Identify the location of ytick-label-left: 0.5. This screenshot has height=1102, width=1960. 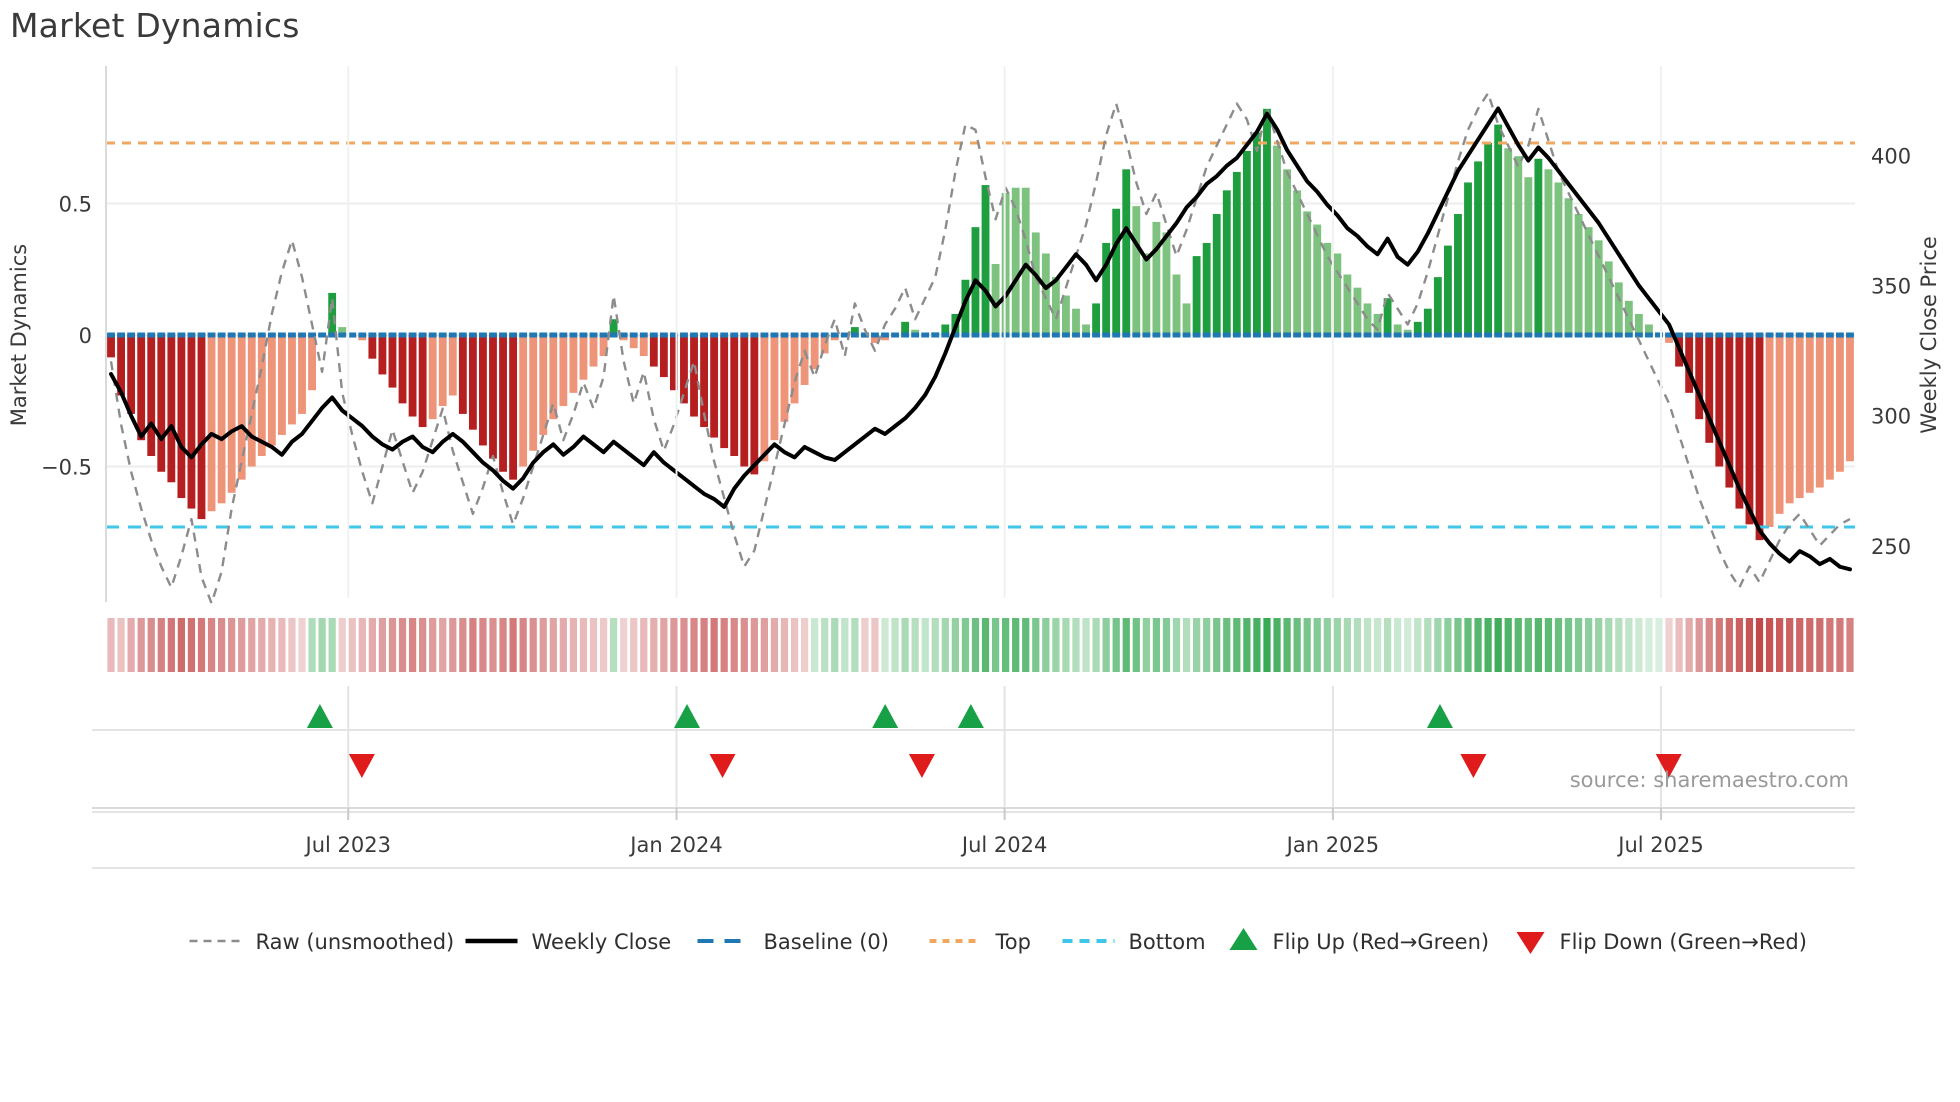
(75, 205).